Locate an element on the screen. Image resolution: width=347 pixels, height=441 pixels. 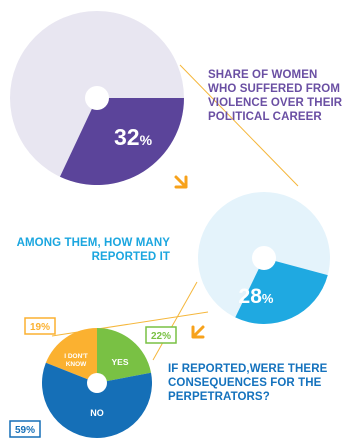
value-box-no-text: 59% is located at coordinates (25, 430).